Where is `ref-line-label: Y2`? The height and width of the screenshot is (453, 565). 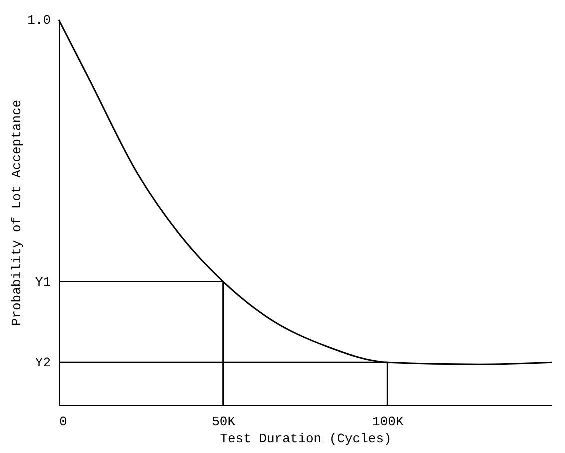
ref-line-label: Y2 is located at coordinates (43, 363).